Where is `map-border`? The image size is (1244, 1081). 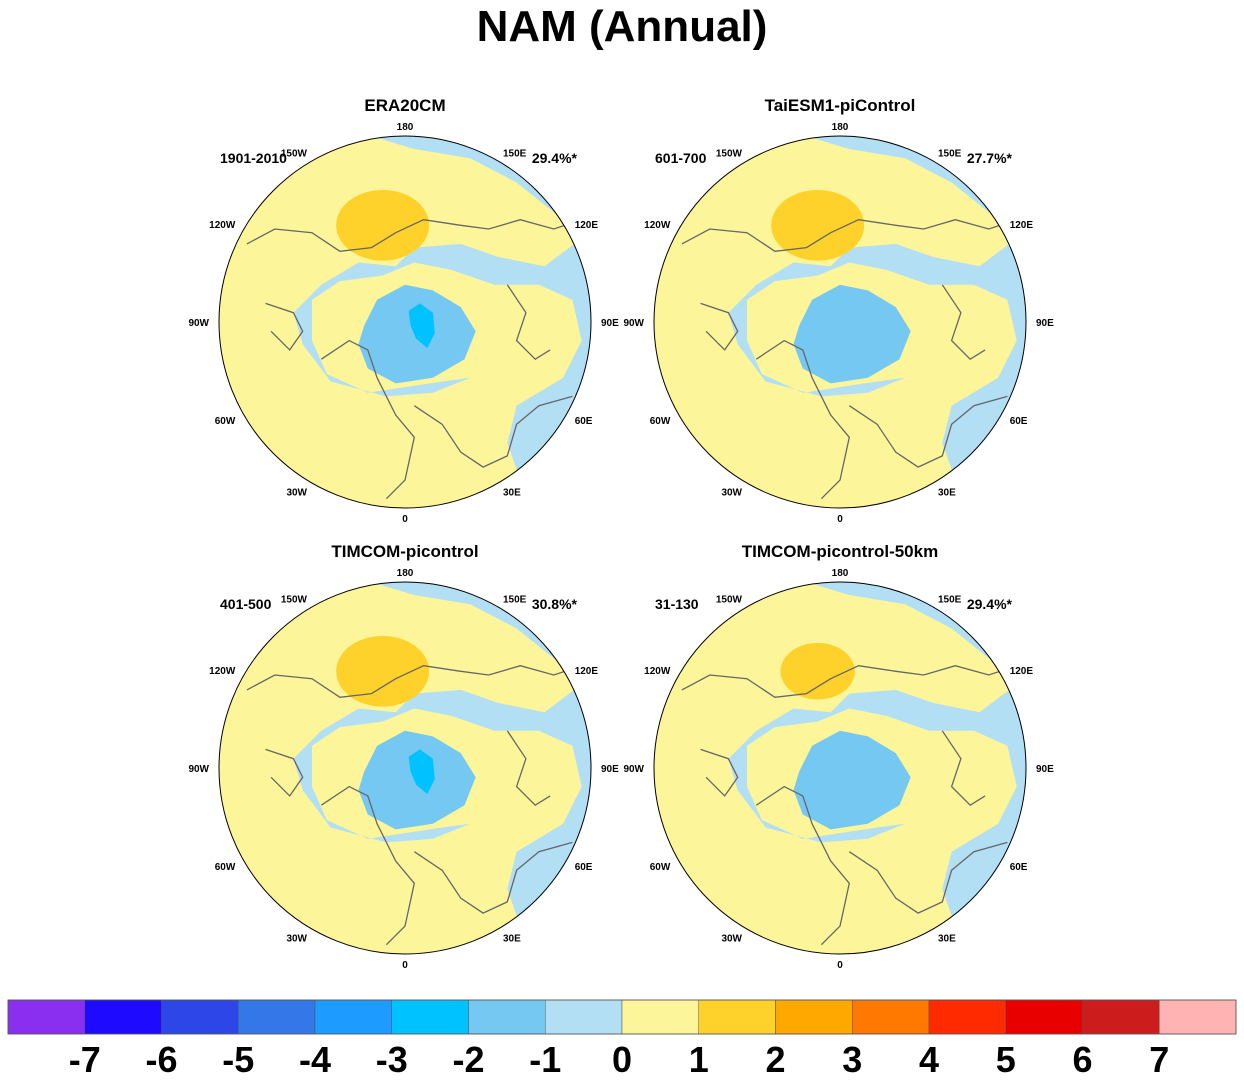 map-border is located at coordinates (840, 322).